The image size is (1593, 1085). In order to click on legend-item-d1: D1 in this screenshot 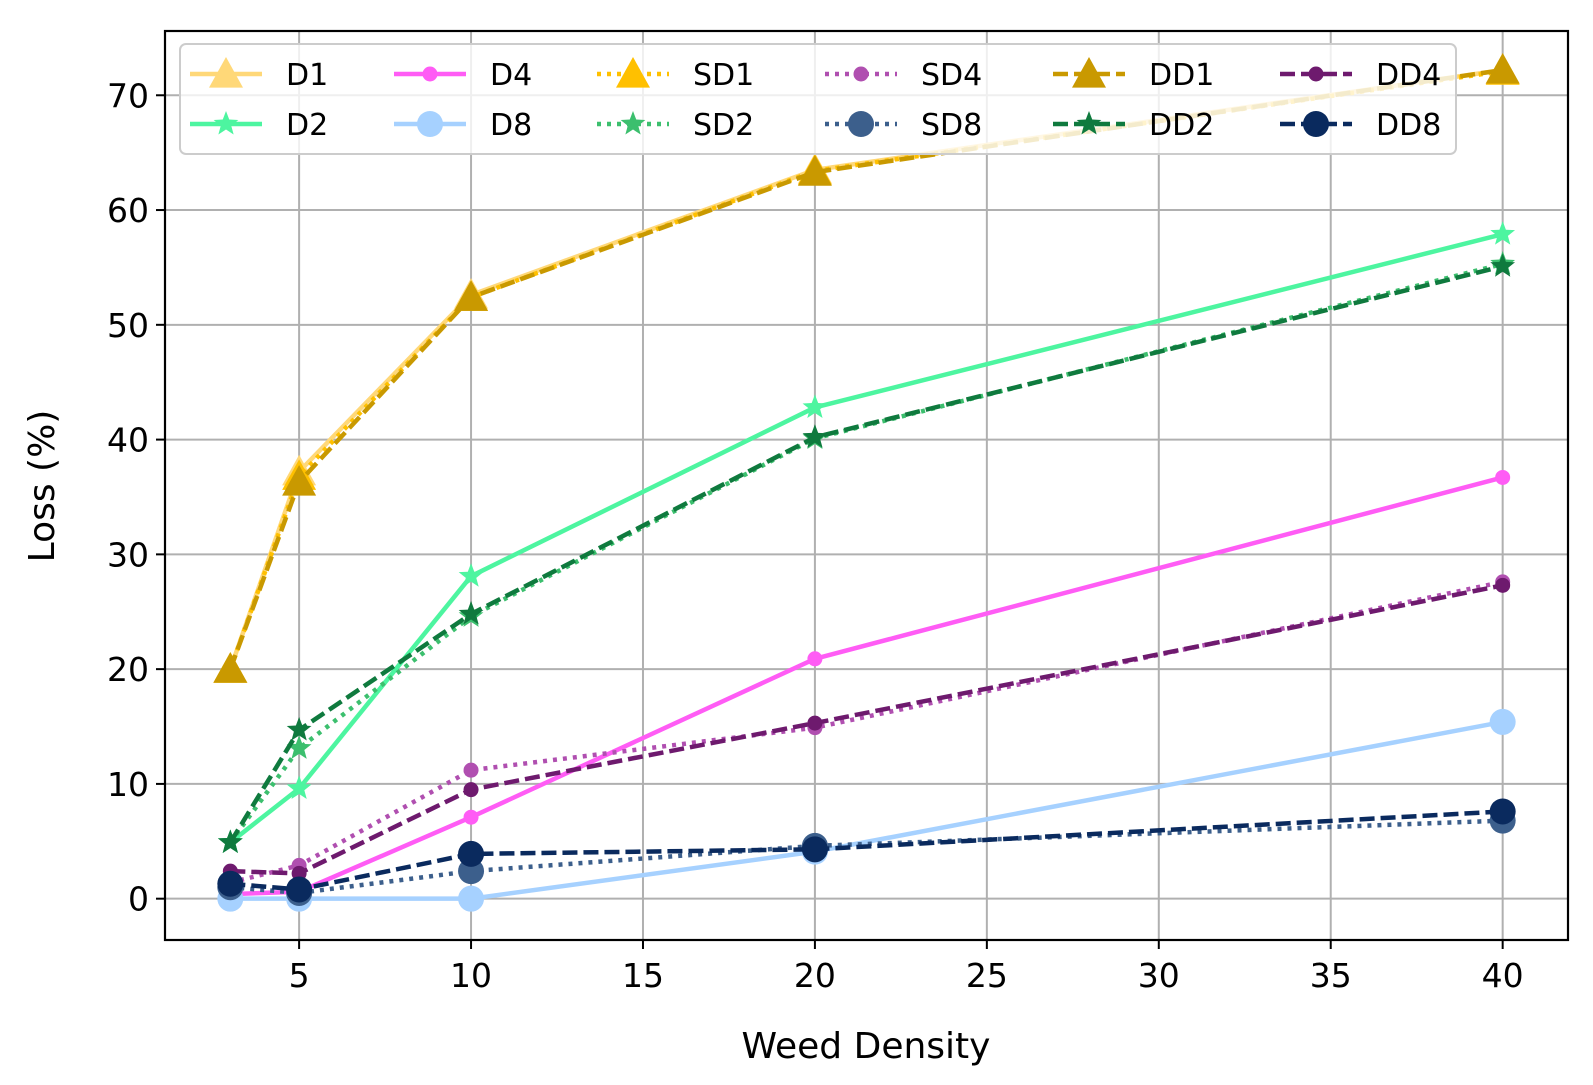, I will do `click(259, 75)`.